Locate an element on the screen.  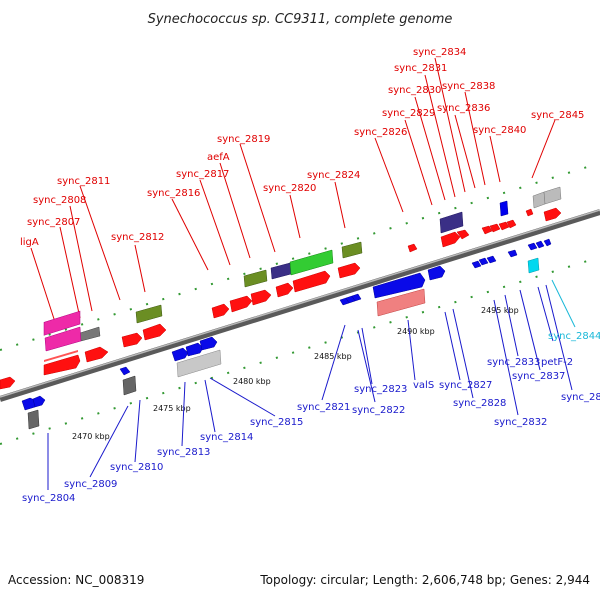
gene-feature-salmon is located at coordinates (401, 302).